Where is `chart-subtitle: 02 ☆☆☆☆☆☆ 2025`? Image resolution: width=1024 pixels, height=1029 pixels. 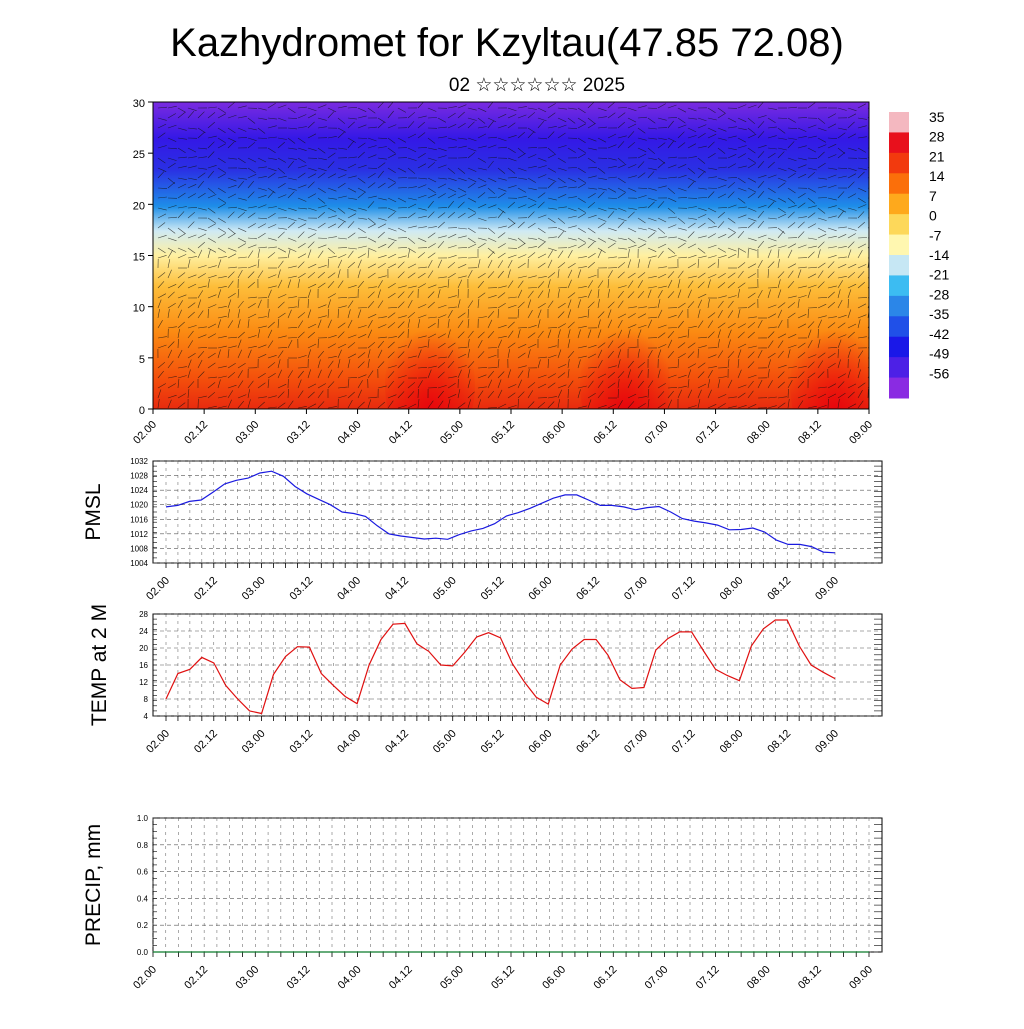
chart-subtitle: 02 ☆☆☆☆☆☆ 2025 is located at coordinates (537, 85).